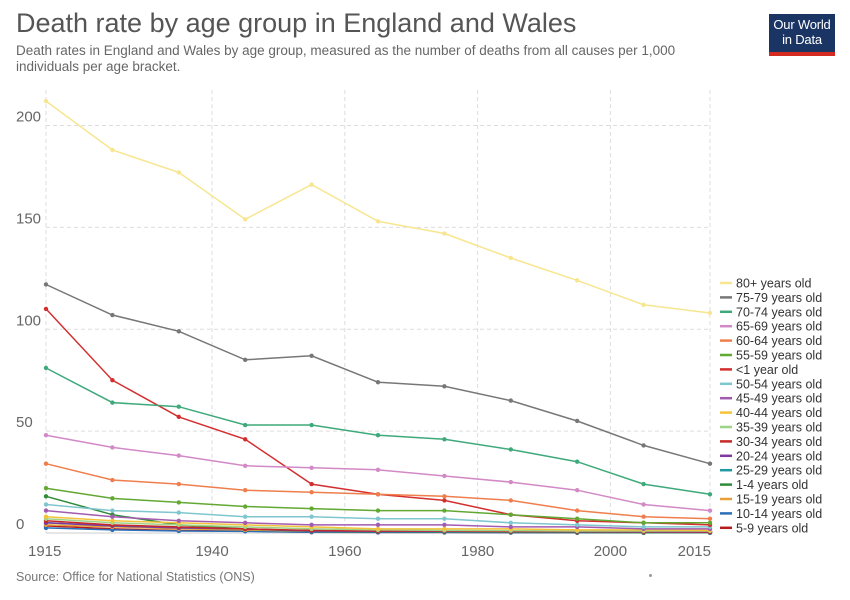 Image resolution: width=850 pixels, height=600 pixels. What do you see at coordinates (771, 471) in the screenshot?
I see `legend-item: 25-29 years old` at bounding box center [771, 471].